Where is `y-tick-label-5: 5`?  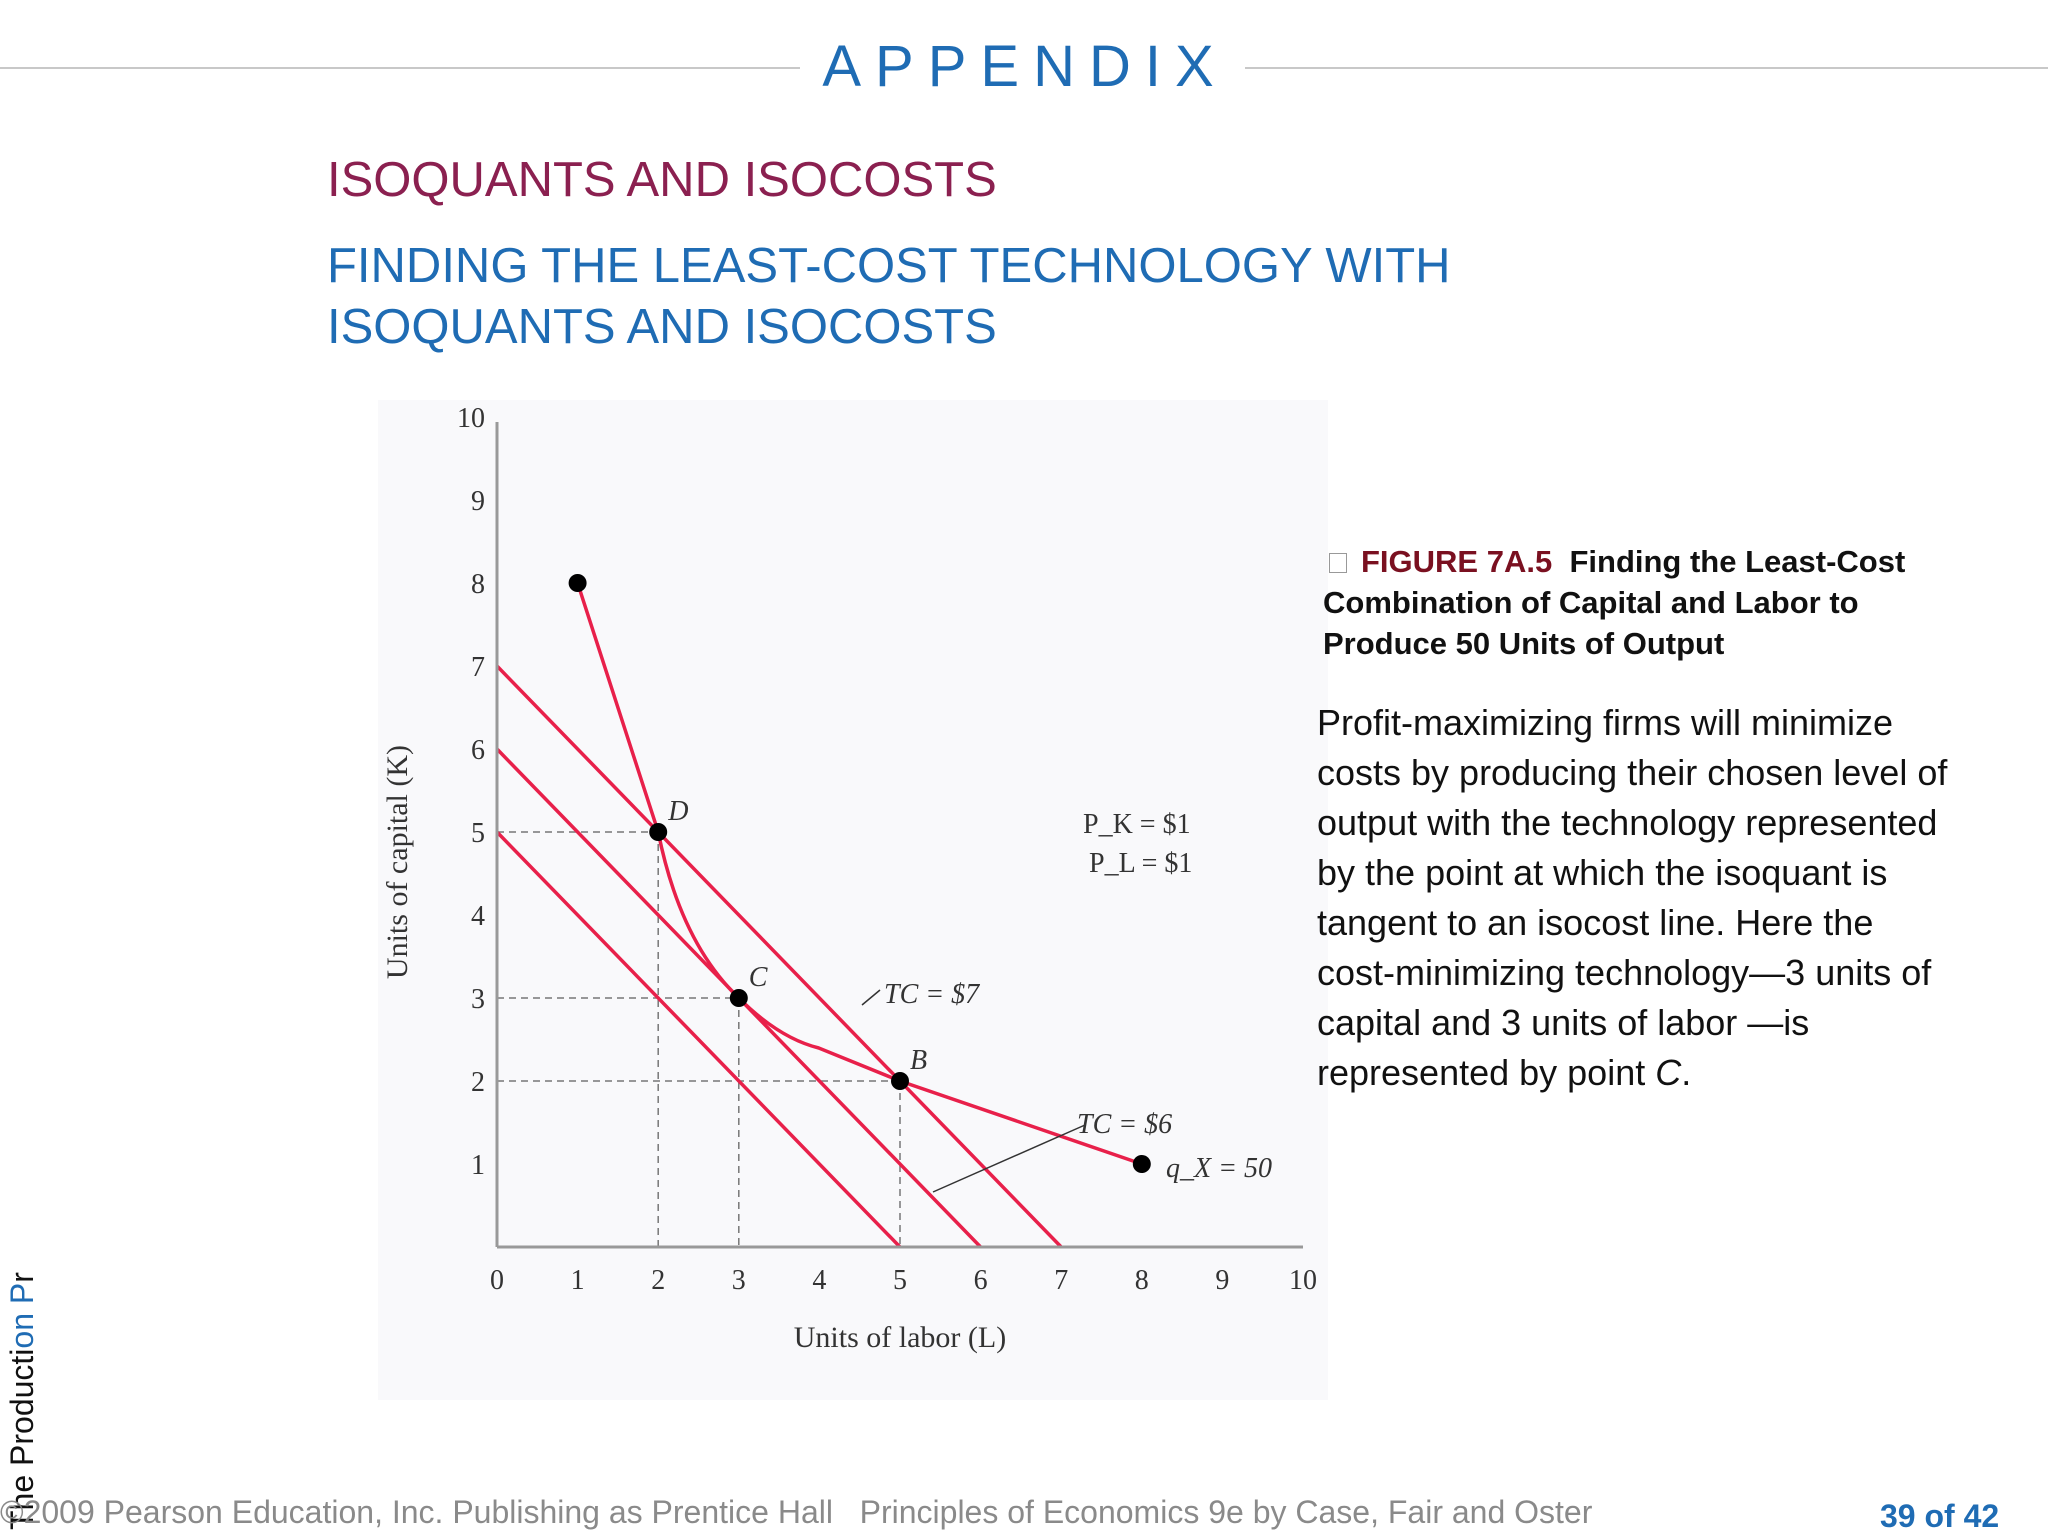 y-tick-label-5: 5 is located at coordinates (478, 833).